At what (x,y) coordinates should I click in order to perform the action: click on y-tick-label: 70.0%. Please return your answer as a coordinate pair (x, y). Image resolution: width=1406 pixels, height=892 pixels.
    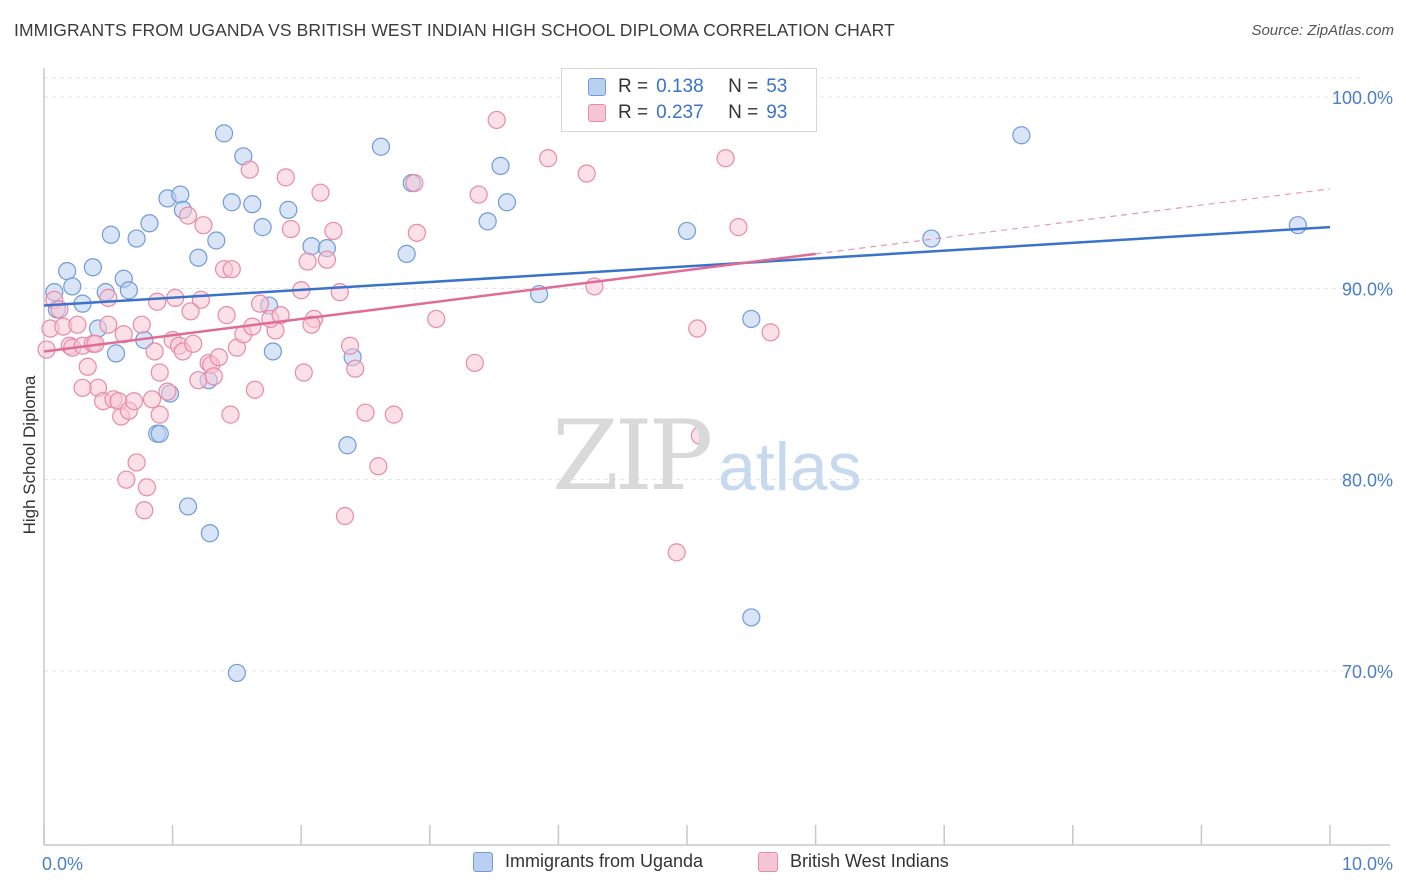
    Looking at the image, I should click on (1367, 672).